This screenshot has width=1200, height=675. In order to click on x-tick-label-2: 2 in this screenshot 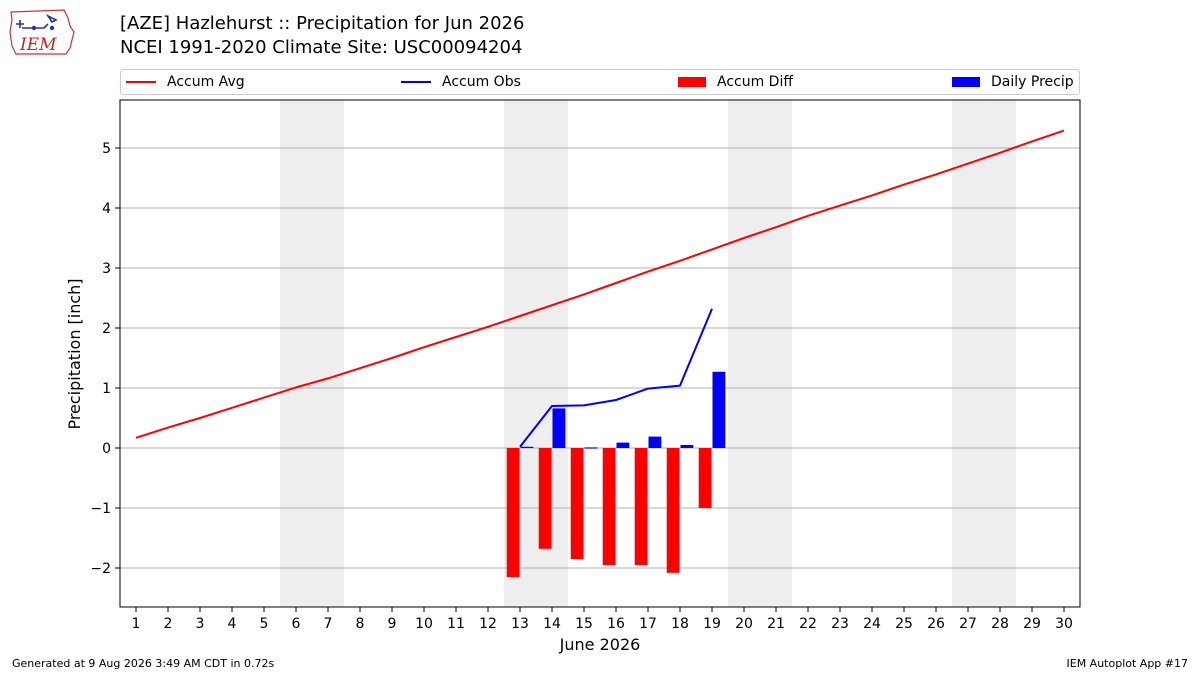, I will do `click(168, 624)`.